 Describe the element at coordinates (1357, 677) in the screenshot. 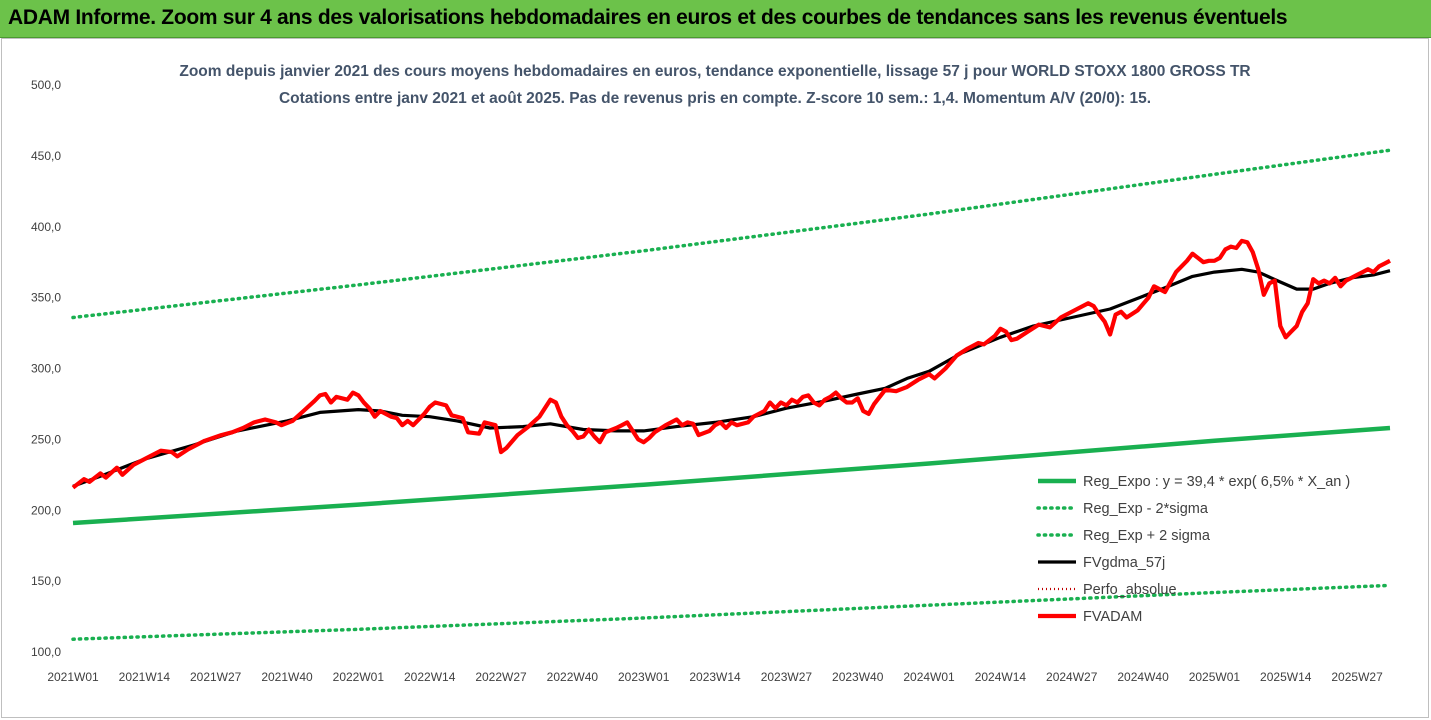

I see `x-tick-label: 2025W27` at that location.